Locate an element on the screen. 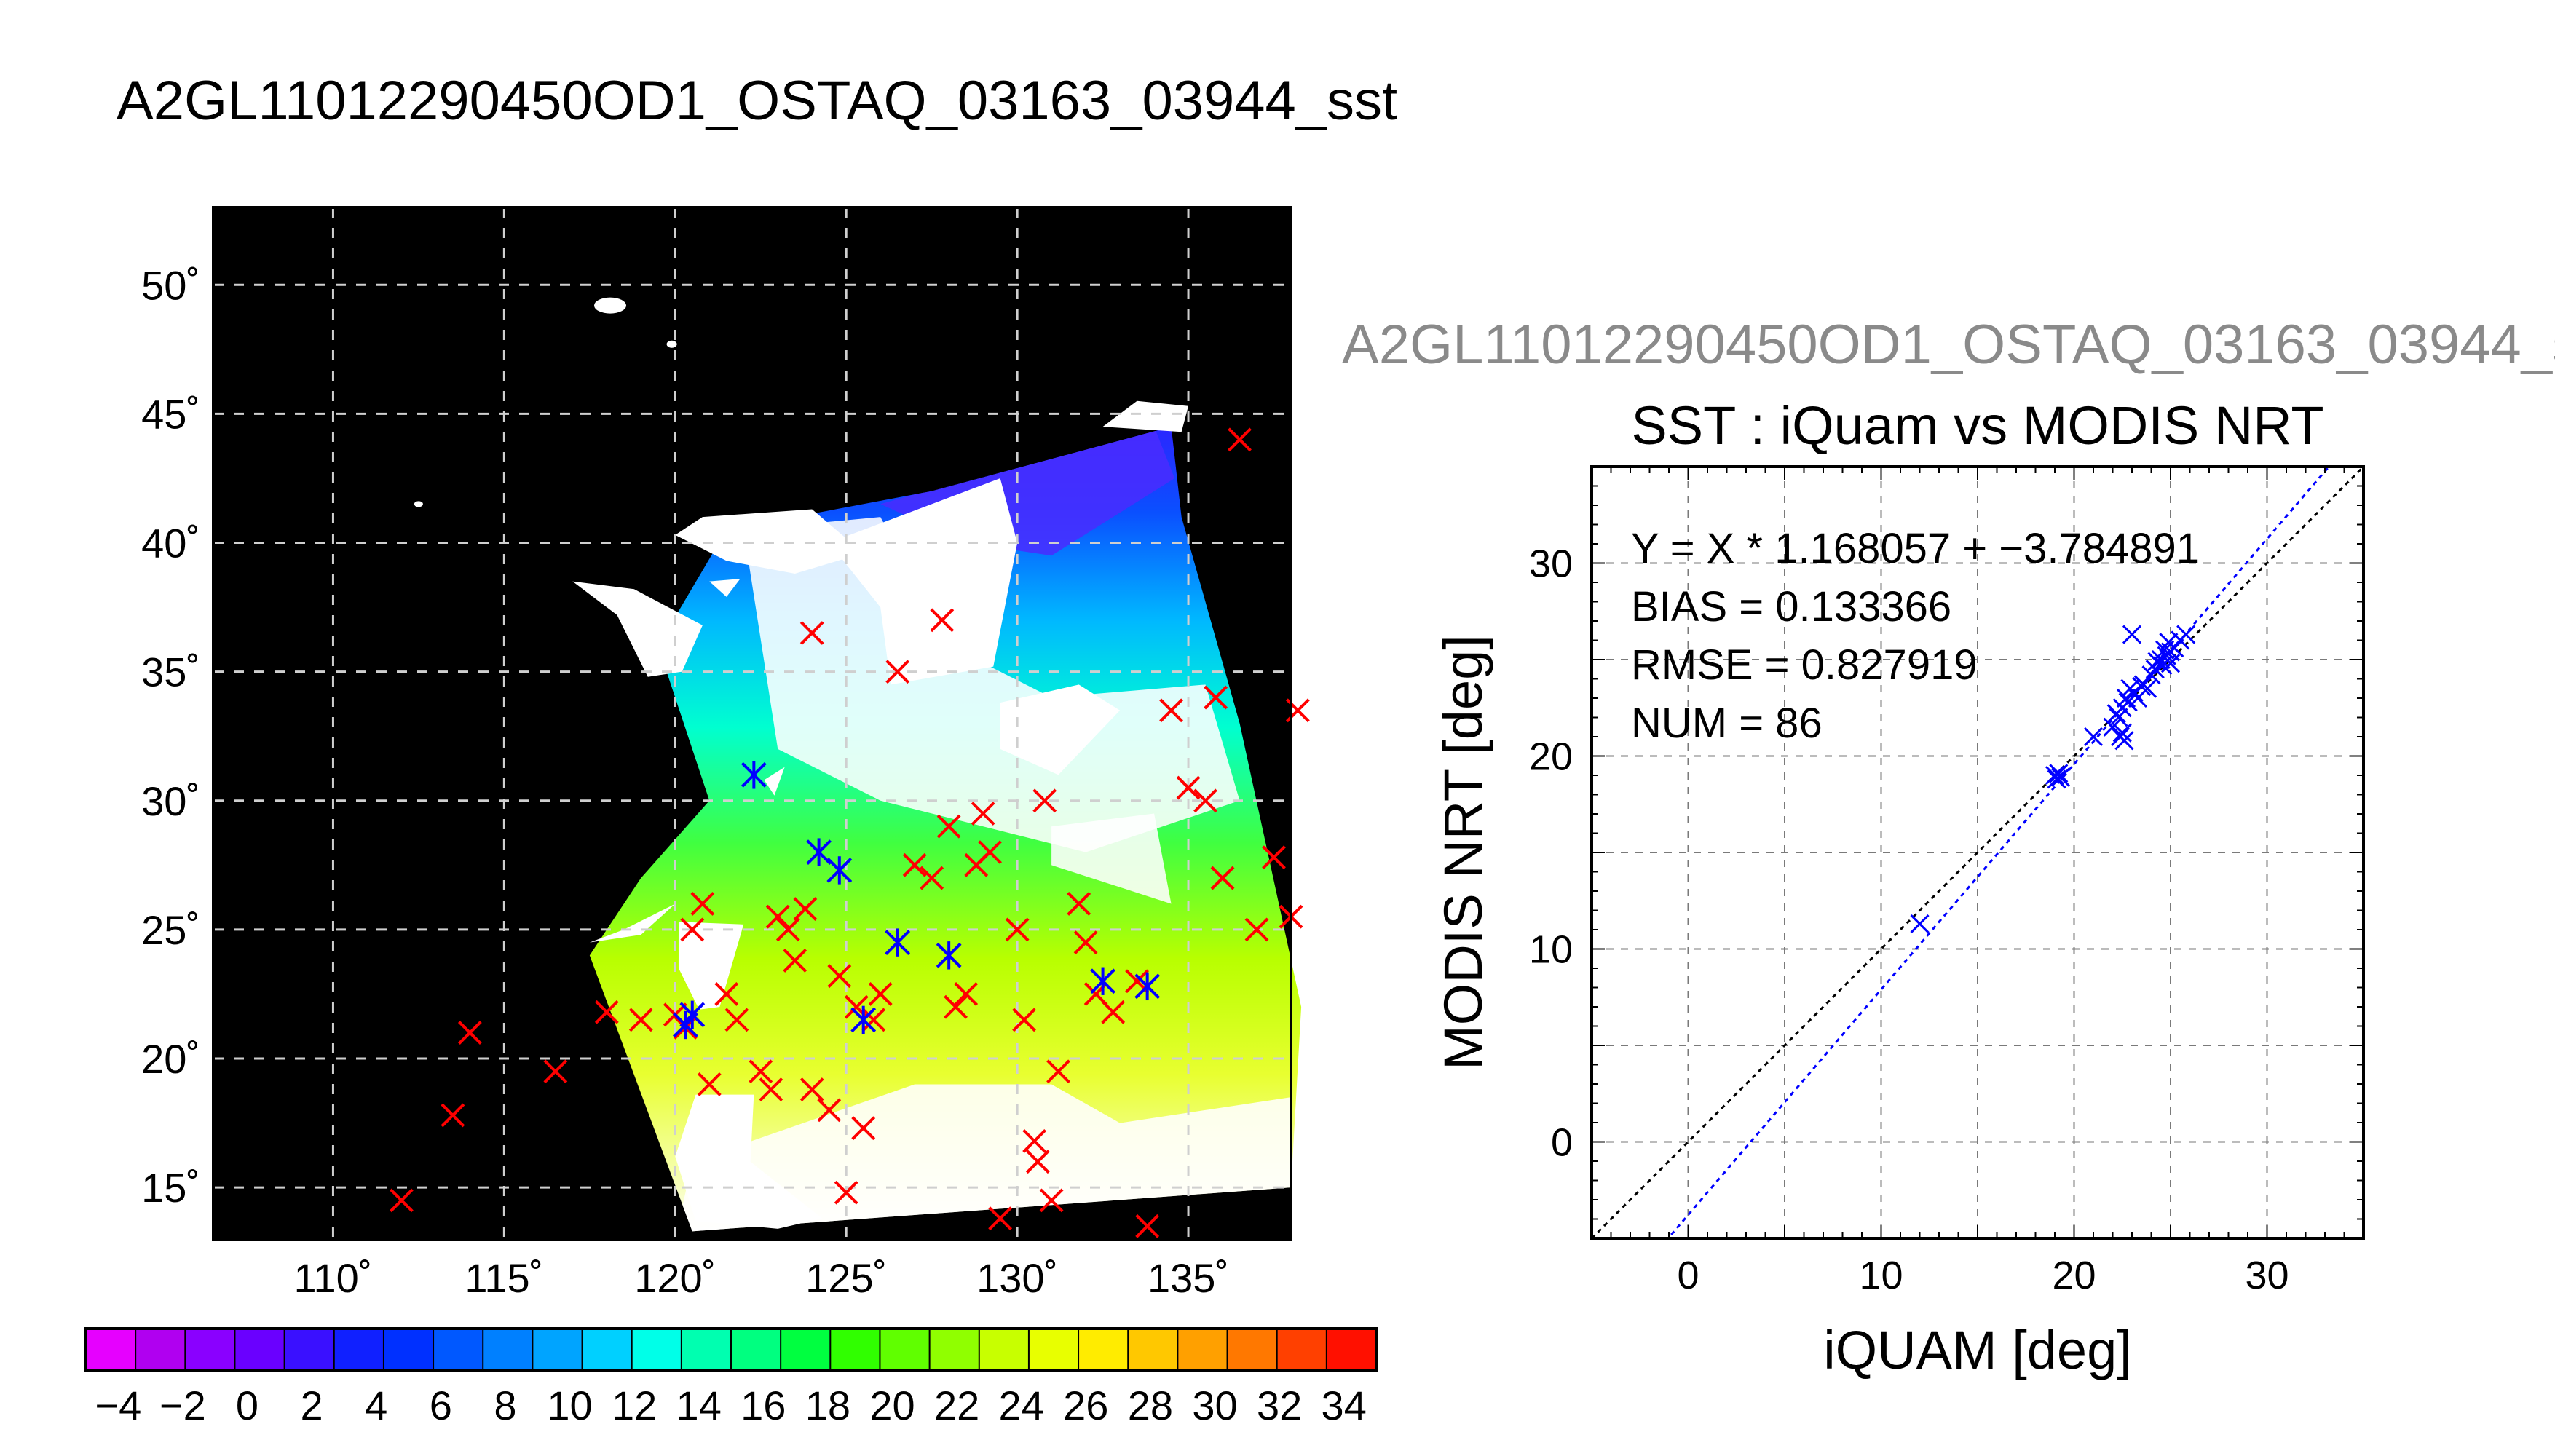  map-x-tick-label: 130˚ is located at coordinates (1017, 1278).